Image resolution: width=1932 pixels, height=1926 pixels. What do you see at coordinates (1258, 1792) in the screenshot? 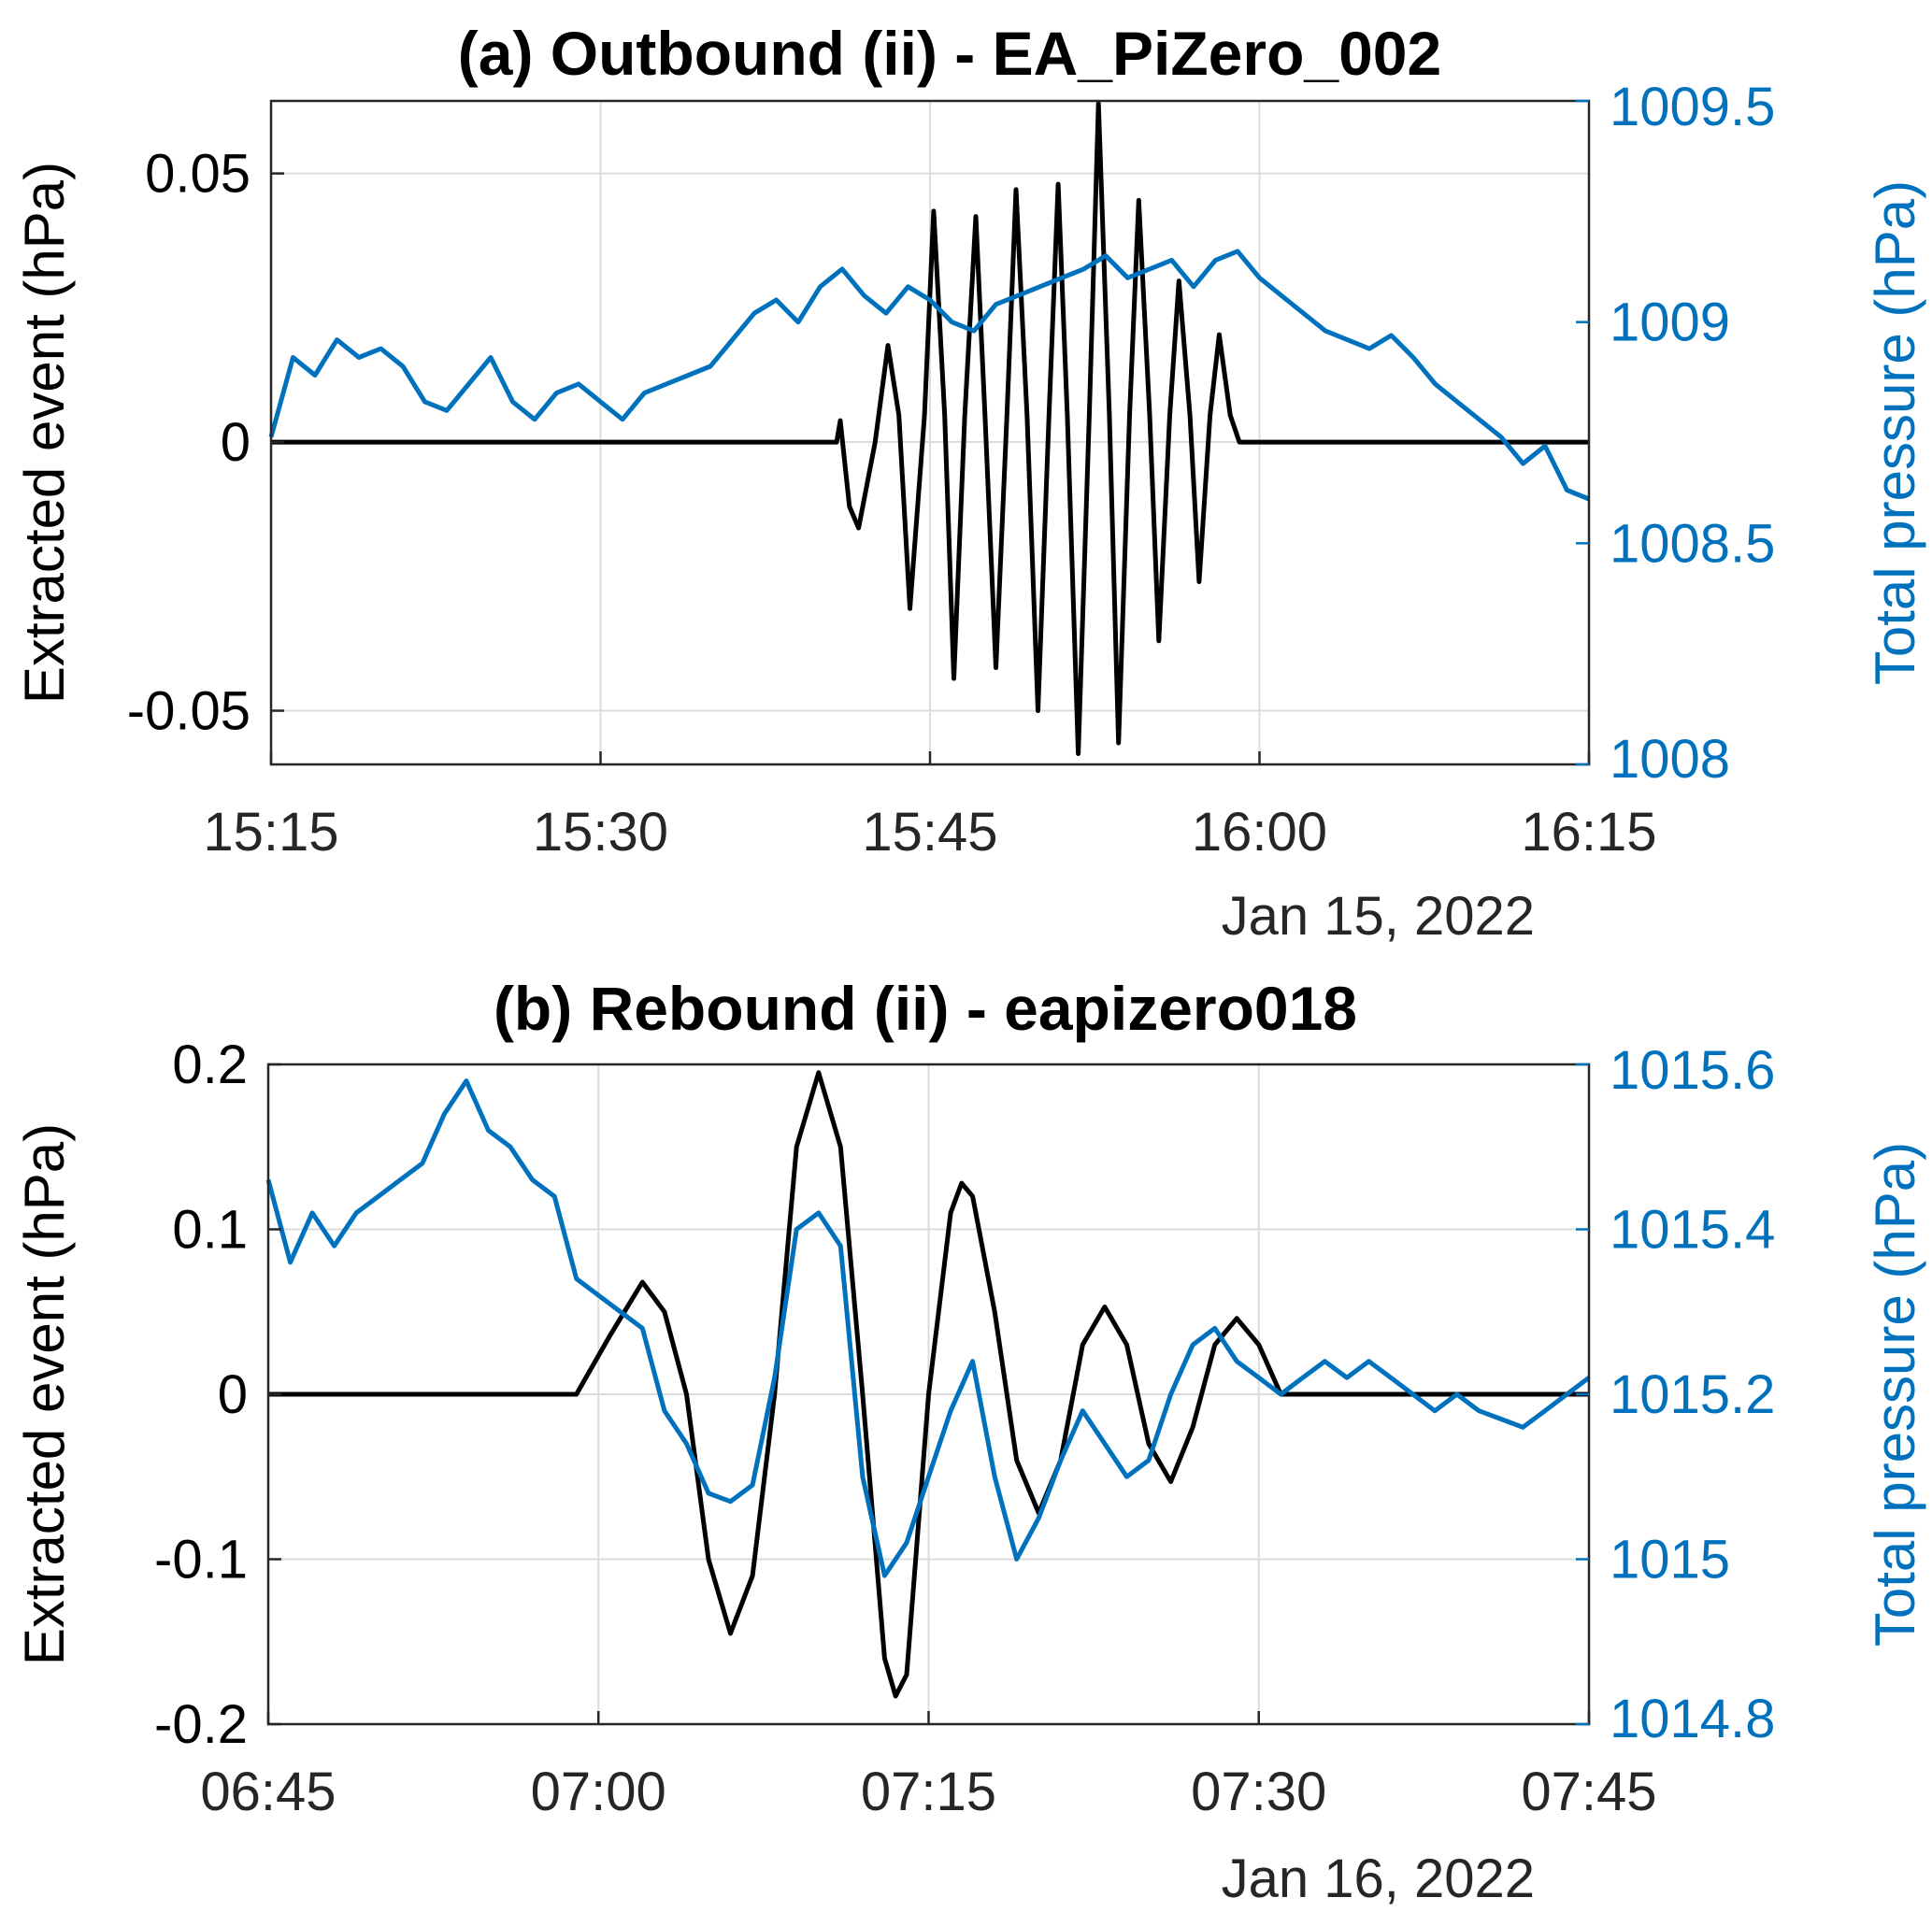
I see `x-tick-label: 07:30` at bounding box center [1258, 1792].